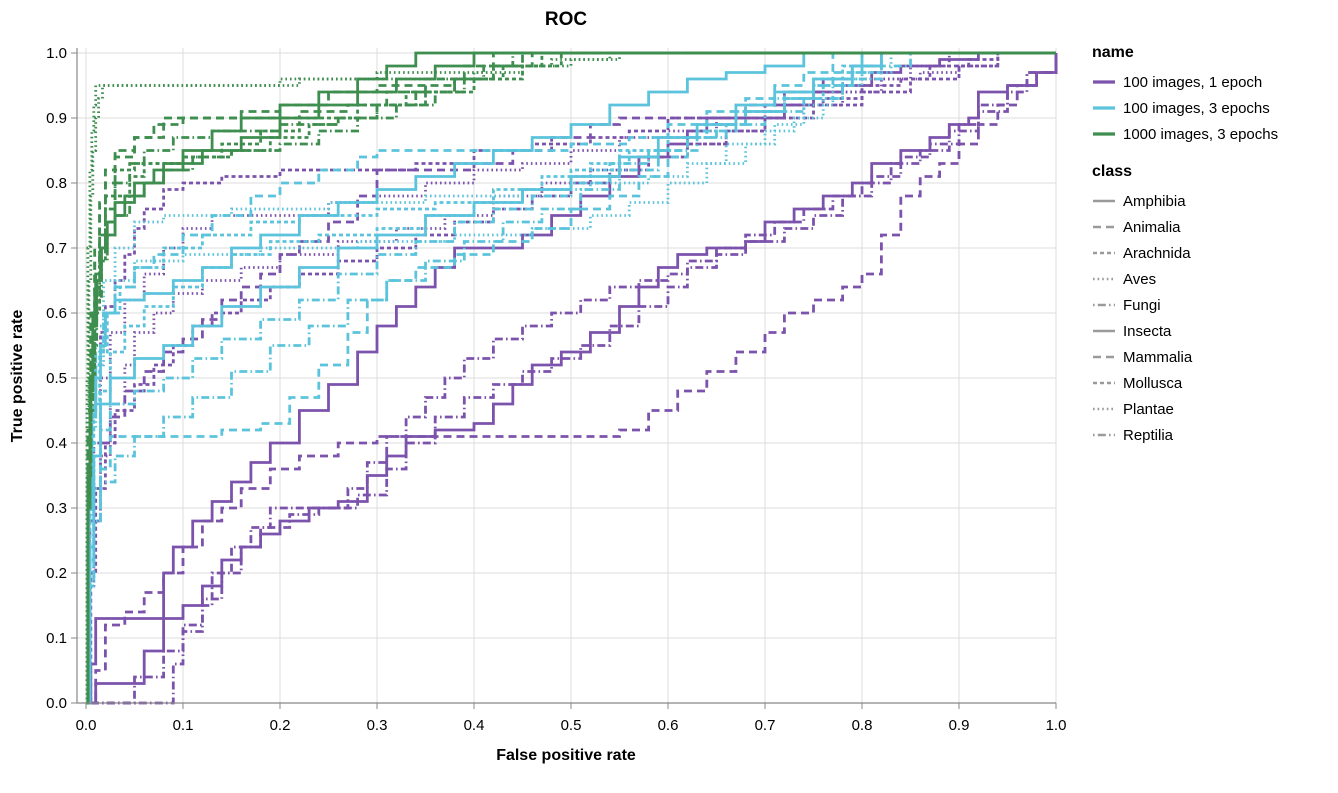 This screenshot has width=1338, height=793. Describe the element at coordinates (1157, 253) in the screenshot. I see `legend-entry-arachnida-label: Arachnida` at that location.